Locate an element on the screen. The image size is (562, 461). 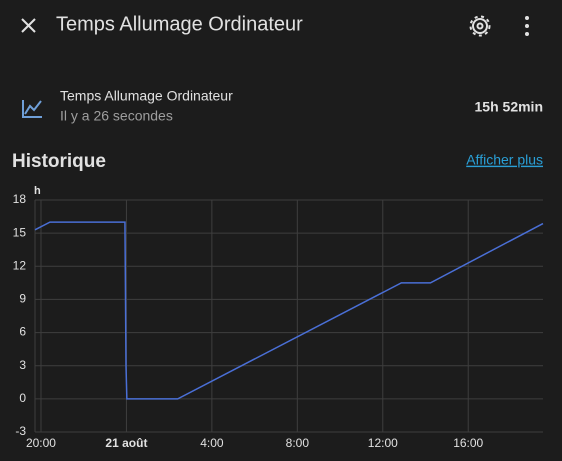
entity-state: 15h 52min is located at coordinates (509, 107).